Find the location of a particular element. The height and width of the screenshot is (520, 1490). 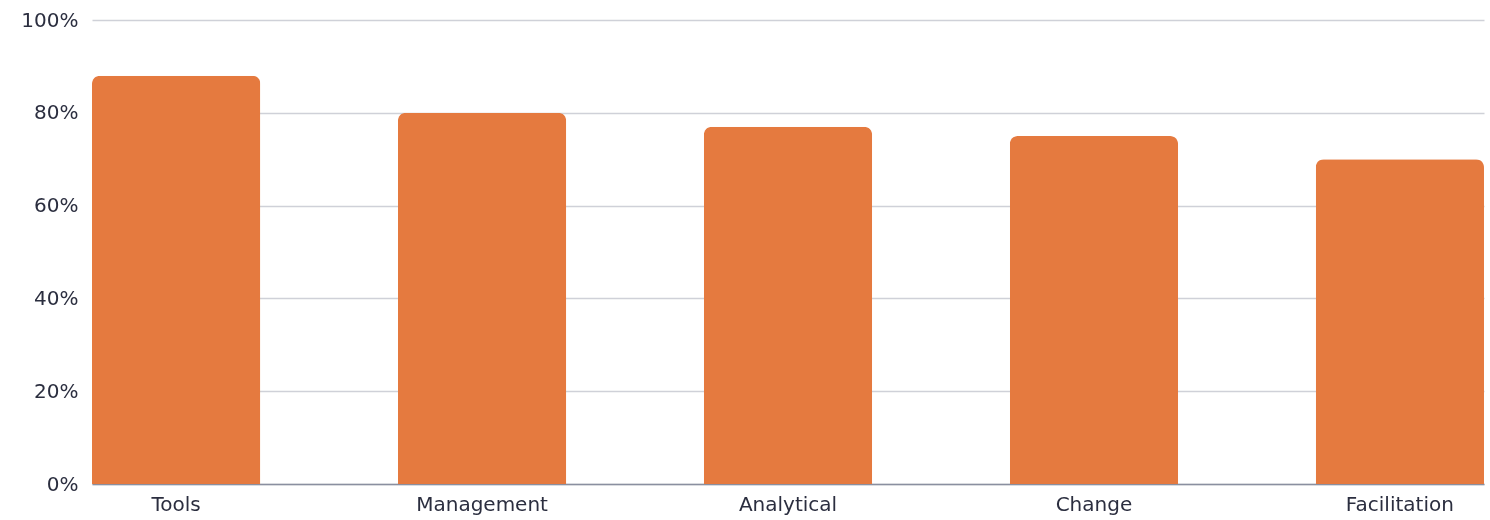

y-tick-label: 100% is located at coordinates (50, 19).